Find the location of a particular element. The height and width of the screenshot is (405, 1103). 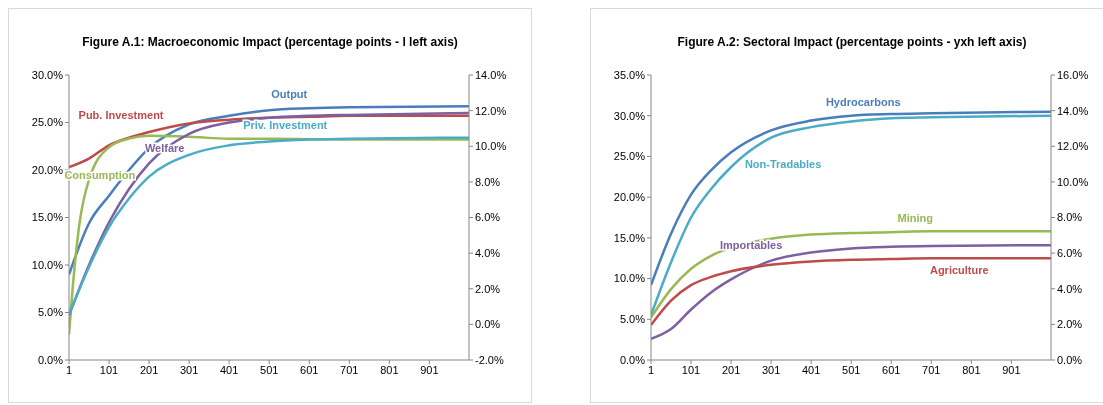

y2-tick-label: -2.0% is located at coordinates (489, 359).